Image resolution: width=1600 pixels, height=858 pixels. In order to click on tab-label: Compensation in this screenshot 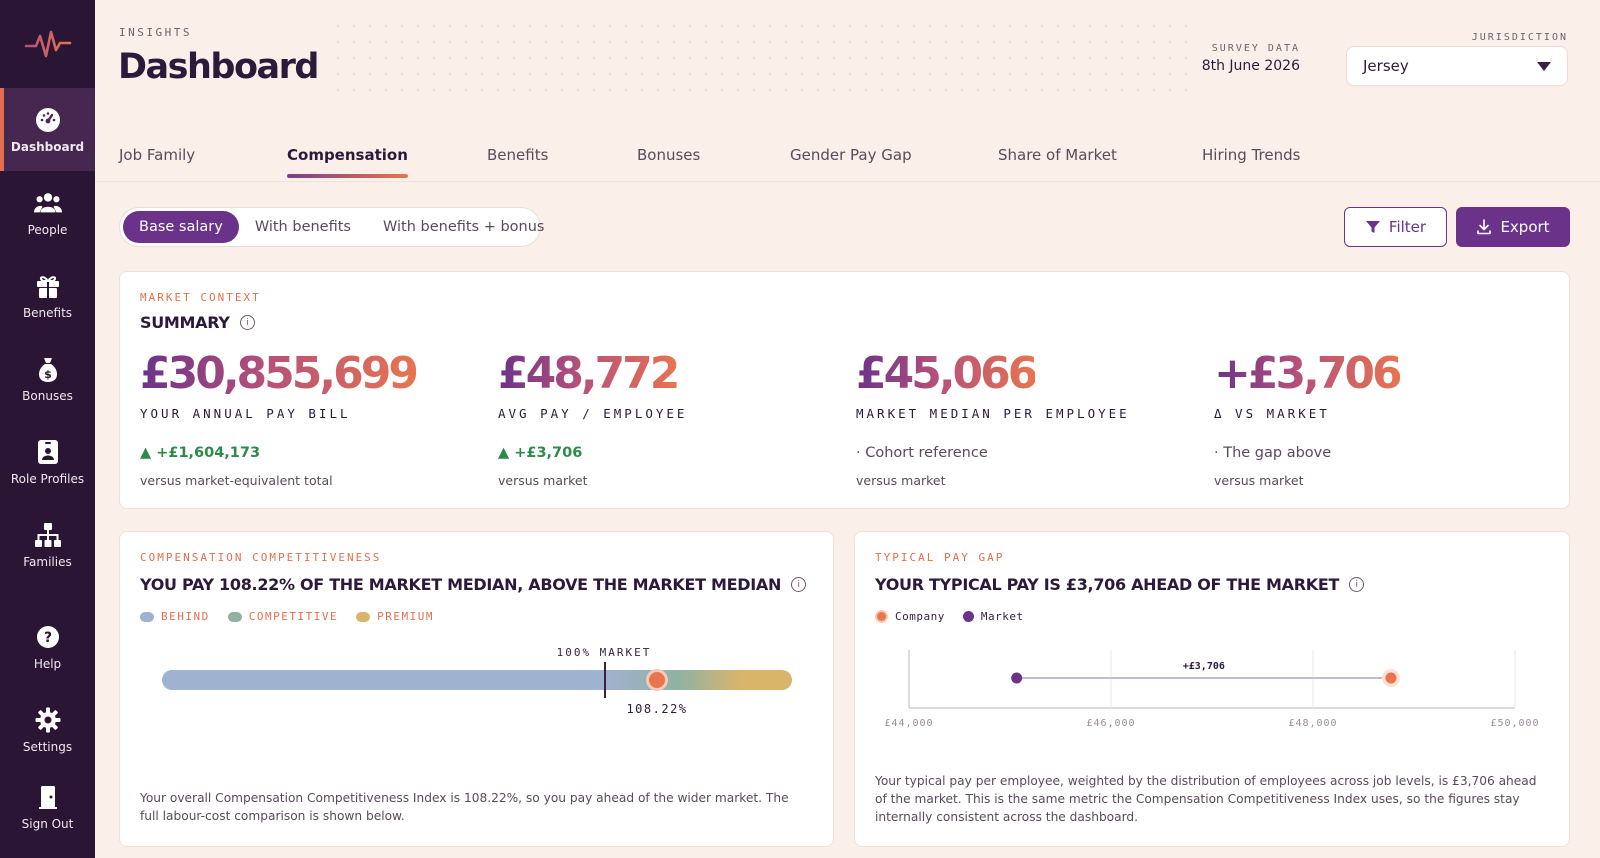, I will do `click(347, 155)`.